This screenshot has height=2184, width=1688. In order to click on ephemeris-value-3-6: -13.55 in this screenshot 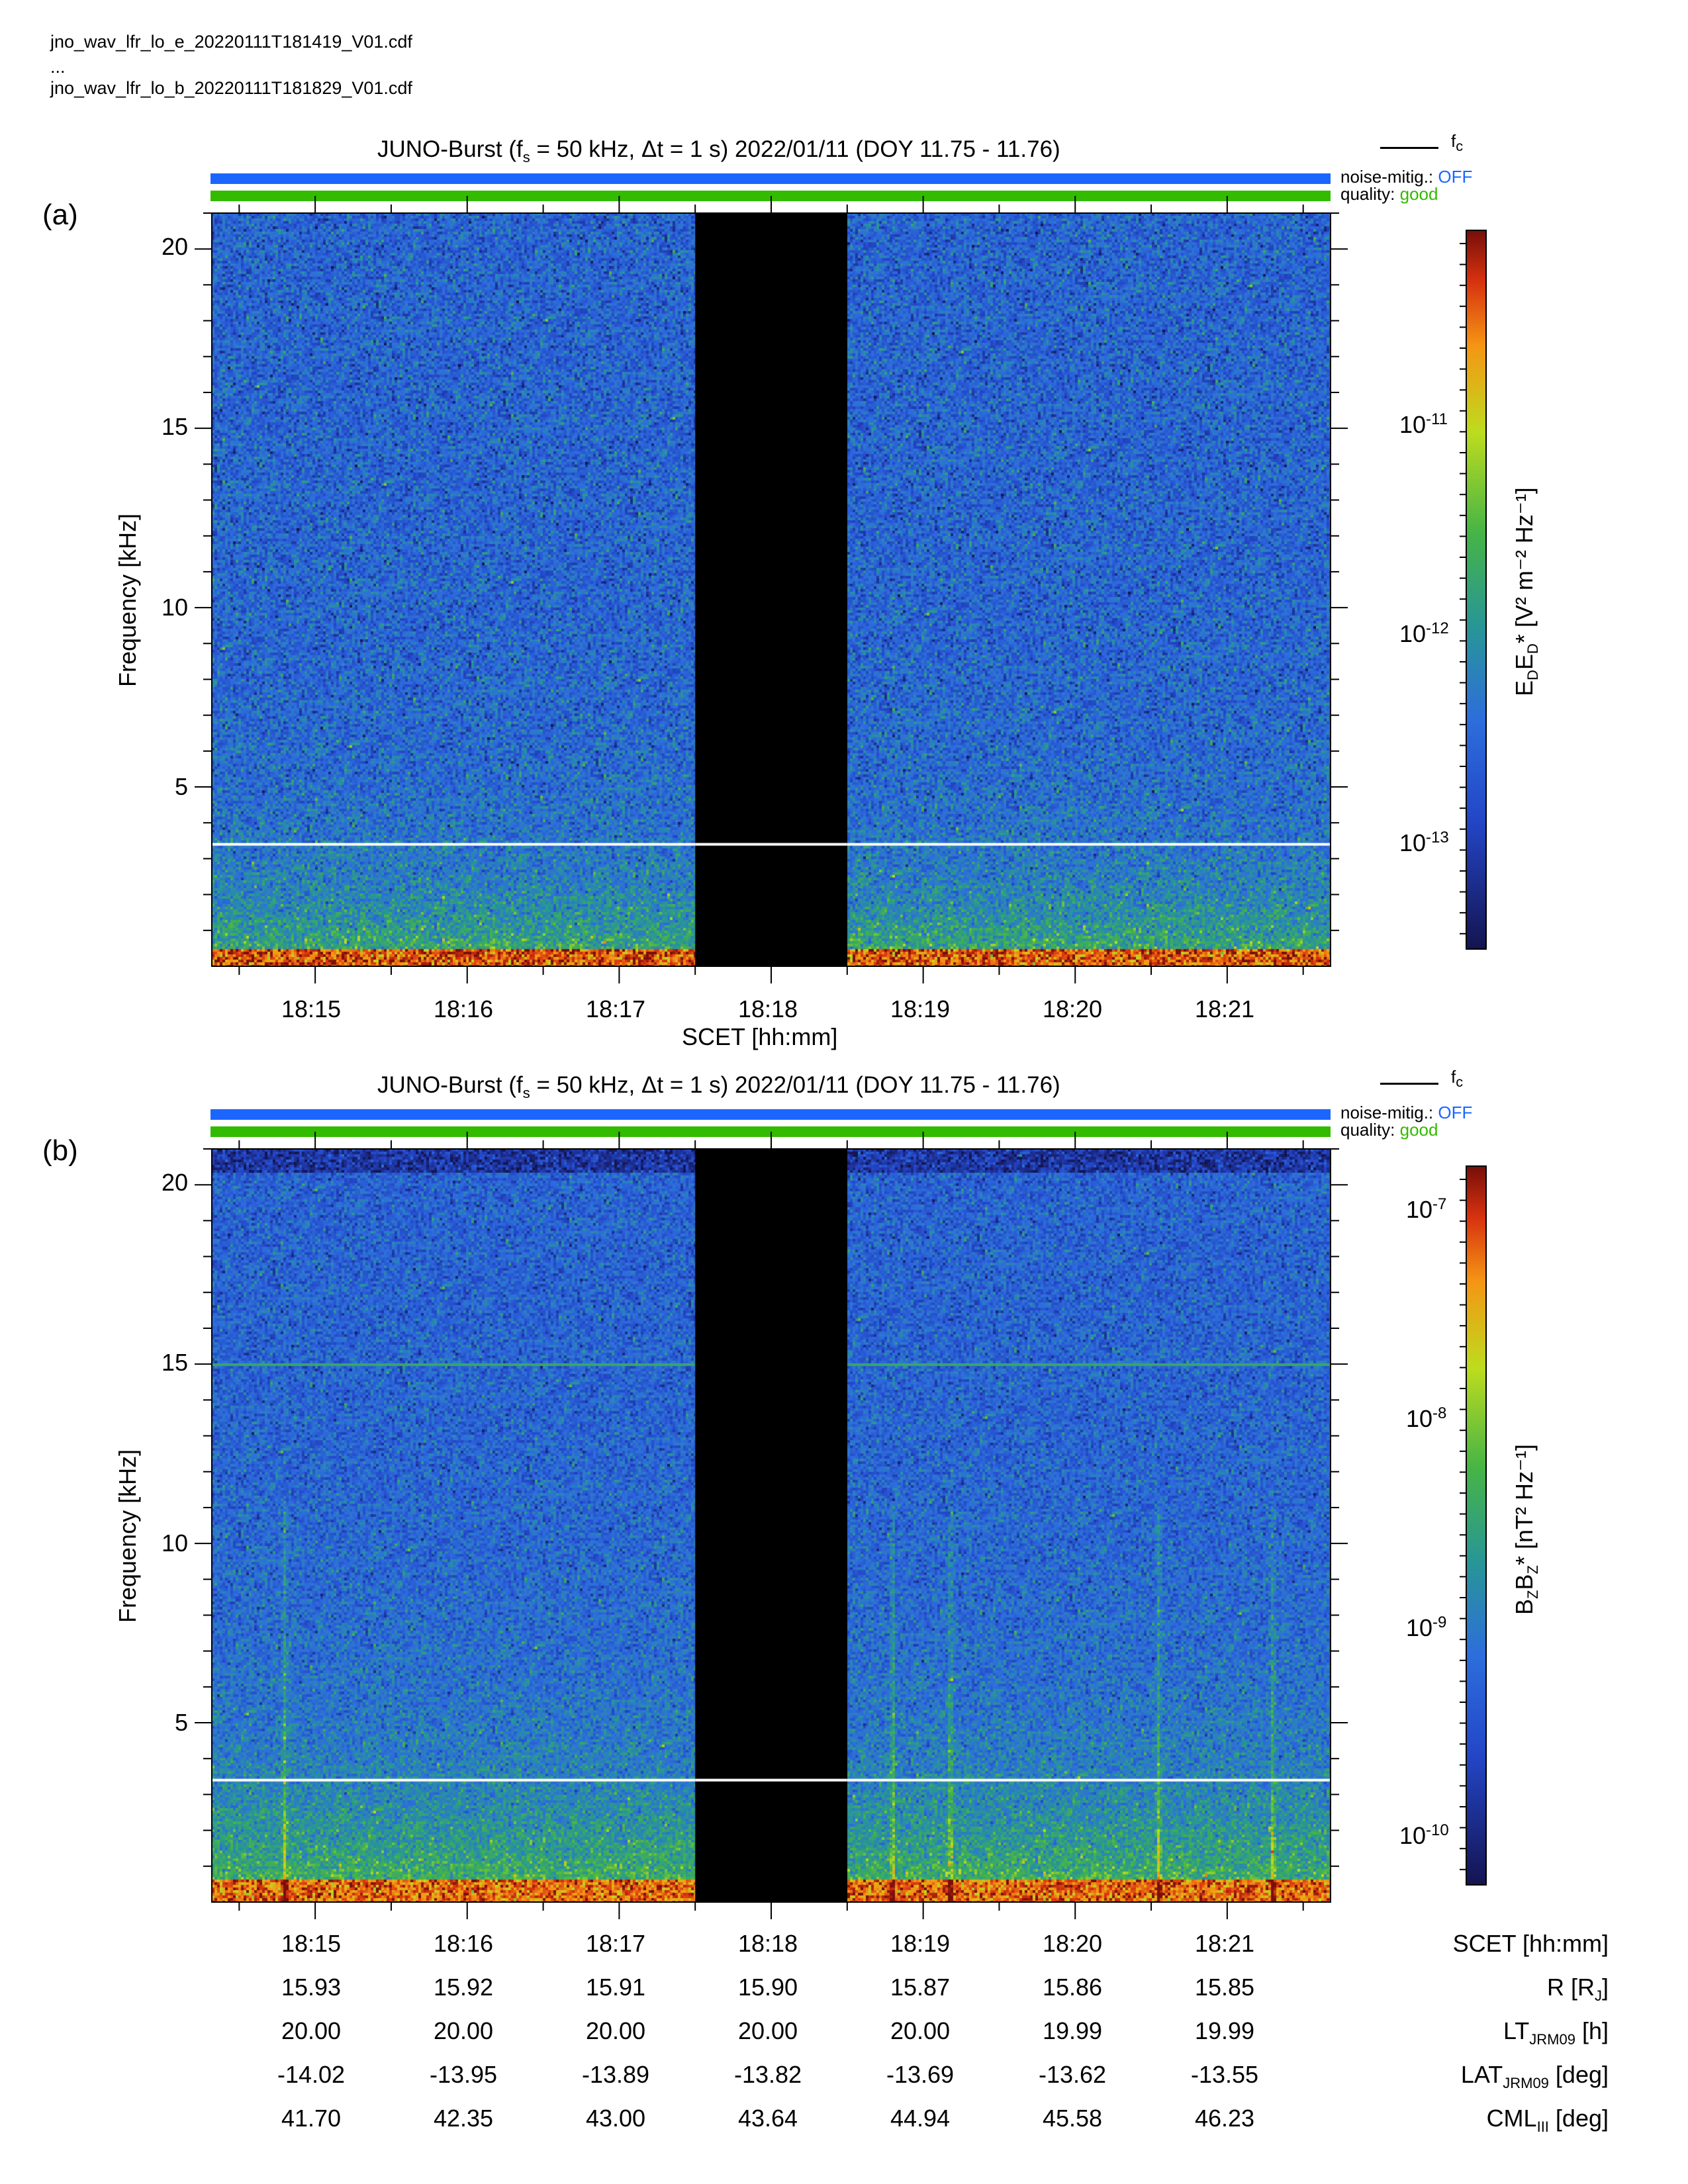, I will do `click(1224, 2074)`.